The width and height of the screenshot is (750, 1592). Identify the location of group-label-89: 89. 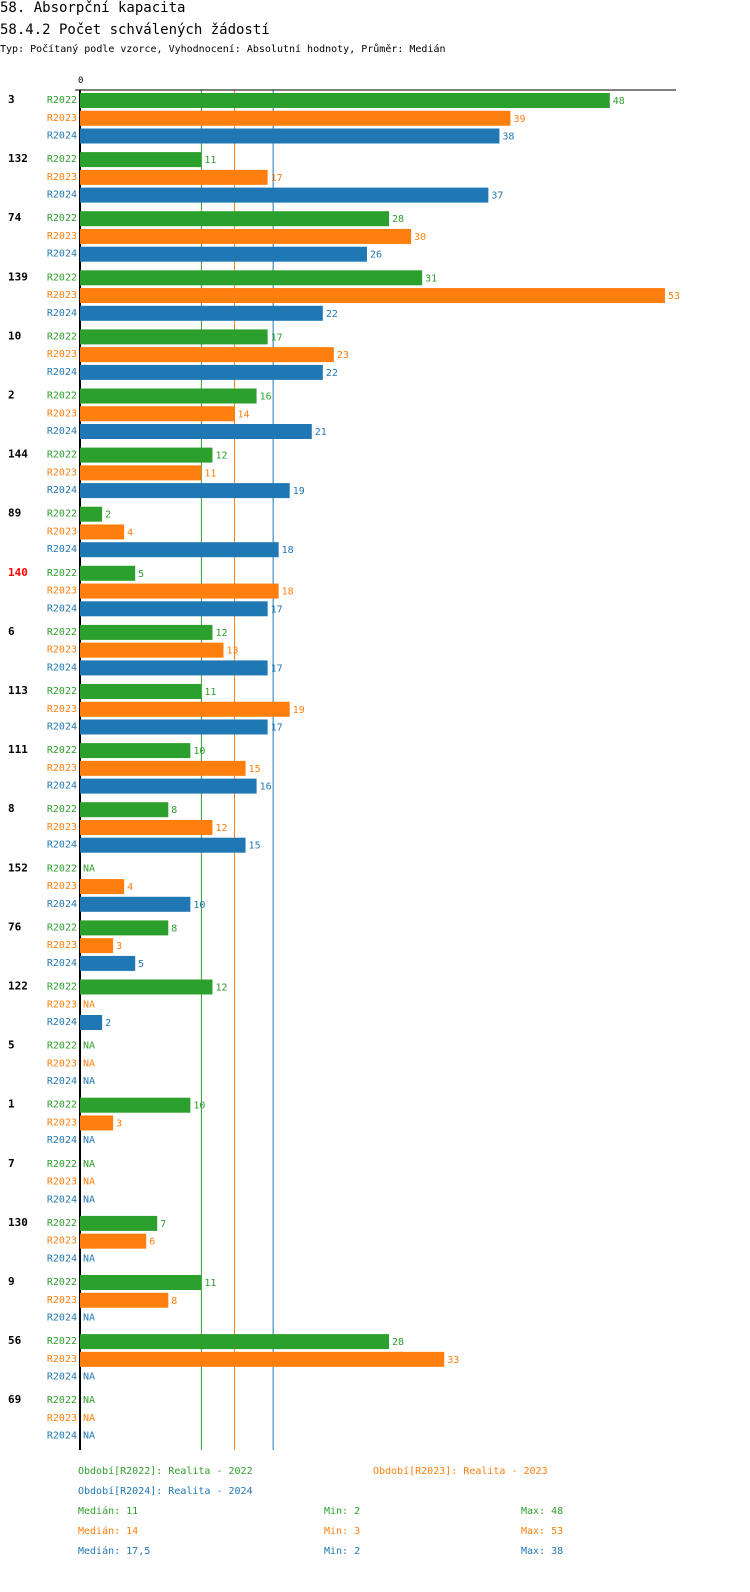
(14, 513).